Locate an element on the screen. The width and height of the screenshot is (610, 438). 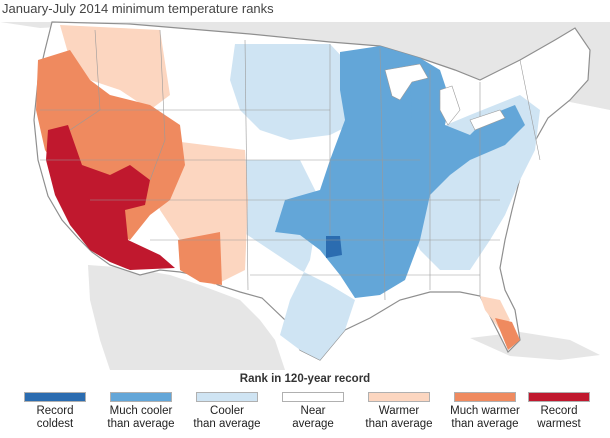
region-much-warmer-florida is located at coordinates (507, 334).